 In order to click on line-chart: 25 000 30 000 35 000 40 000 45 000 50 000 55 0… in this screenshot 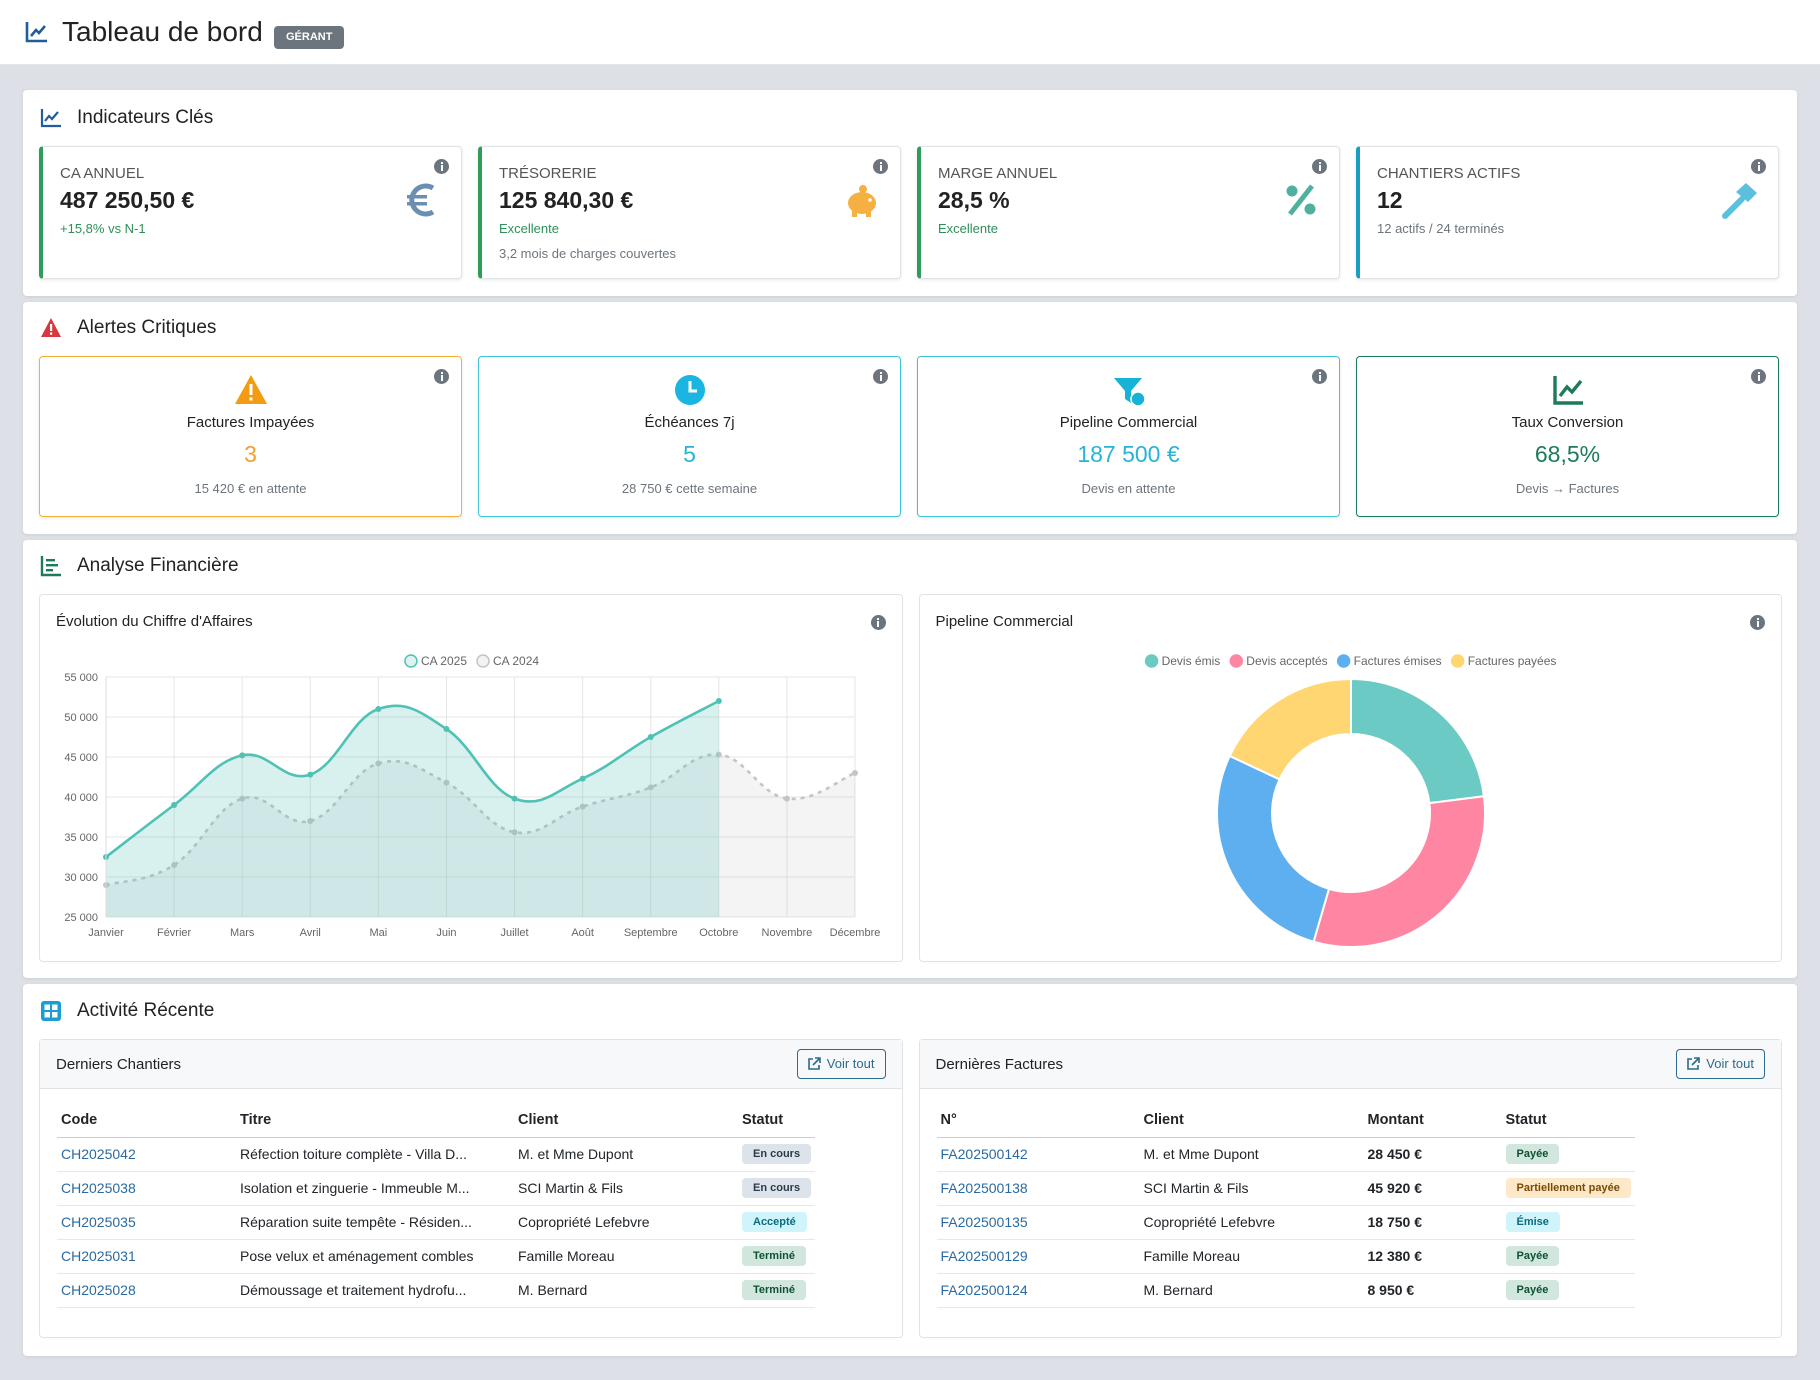, I will do `click(472, 796)`.